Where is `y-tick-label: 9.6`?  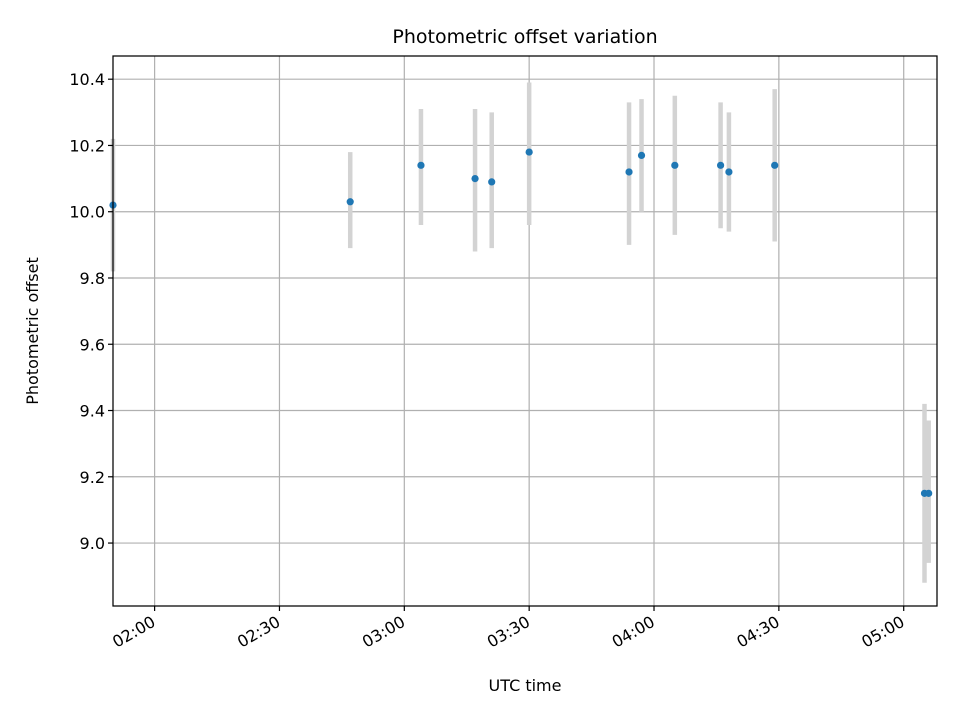
y-tick-label: 9.6 is located at coordinates (92, 344).